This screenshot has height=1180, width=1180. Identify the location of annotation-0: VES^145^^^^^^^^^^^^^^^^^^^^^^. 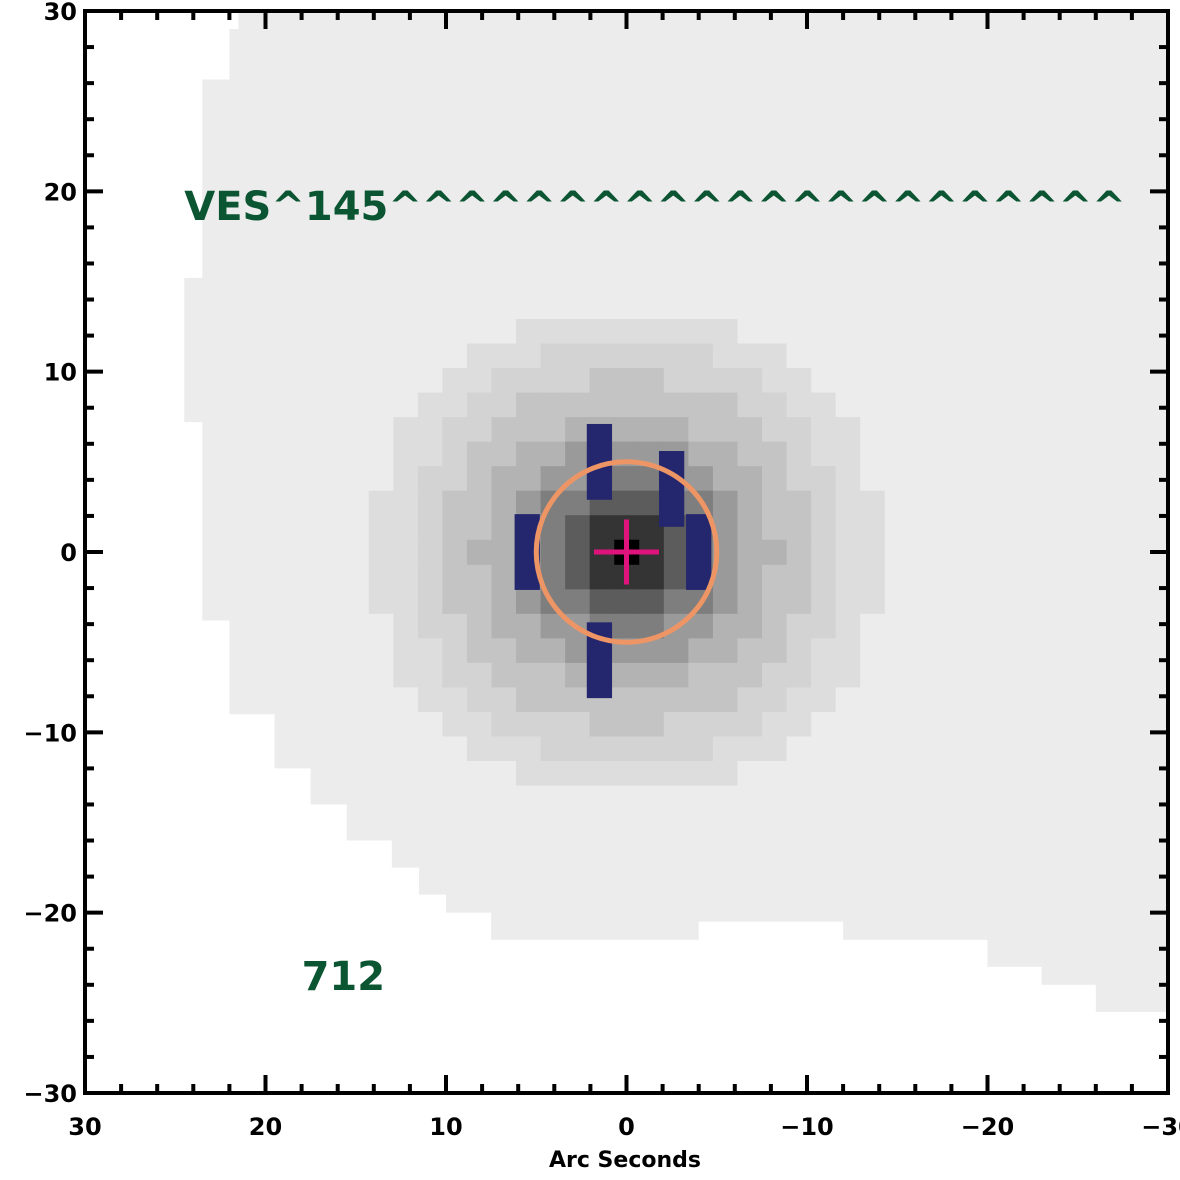
(654, 207).